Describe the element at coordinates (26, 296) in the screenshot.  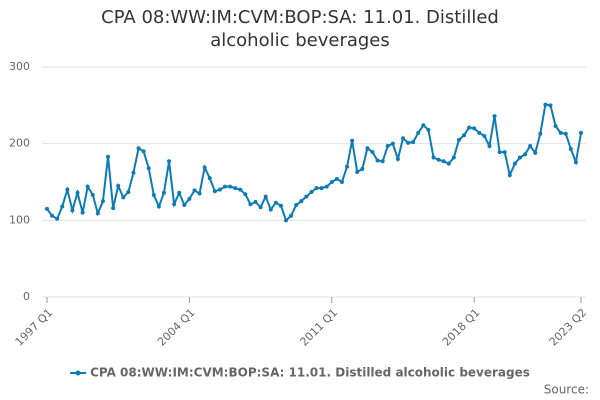
I see `y-tick-label: 0` at that location.